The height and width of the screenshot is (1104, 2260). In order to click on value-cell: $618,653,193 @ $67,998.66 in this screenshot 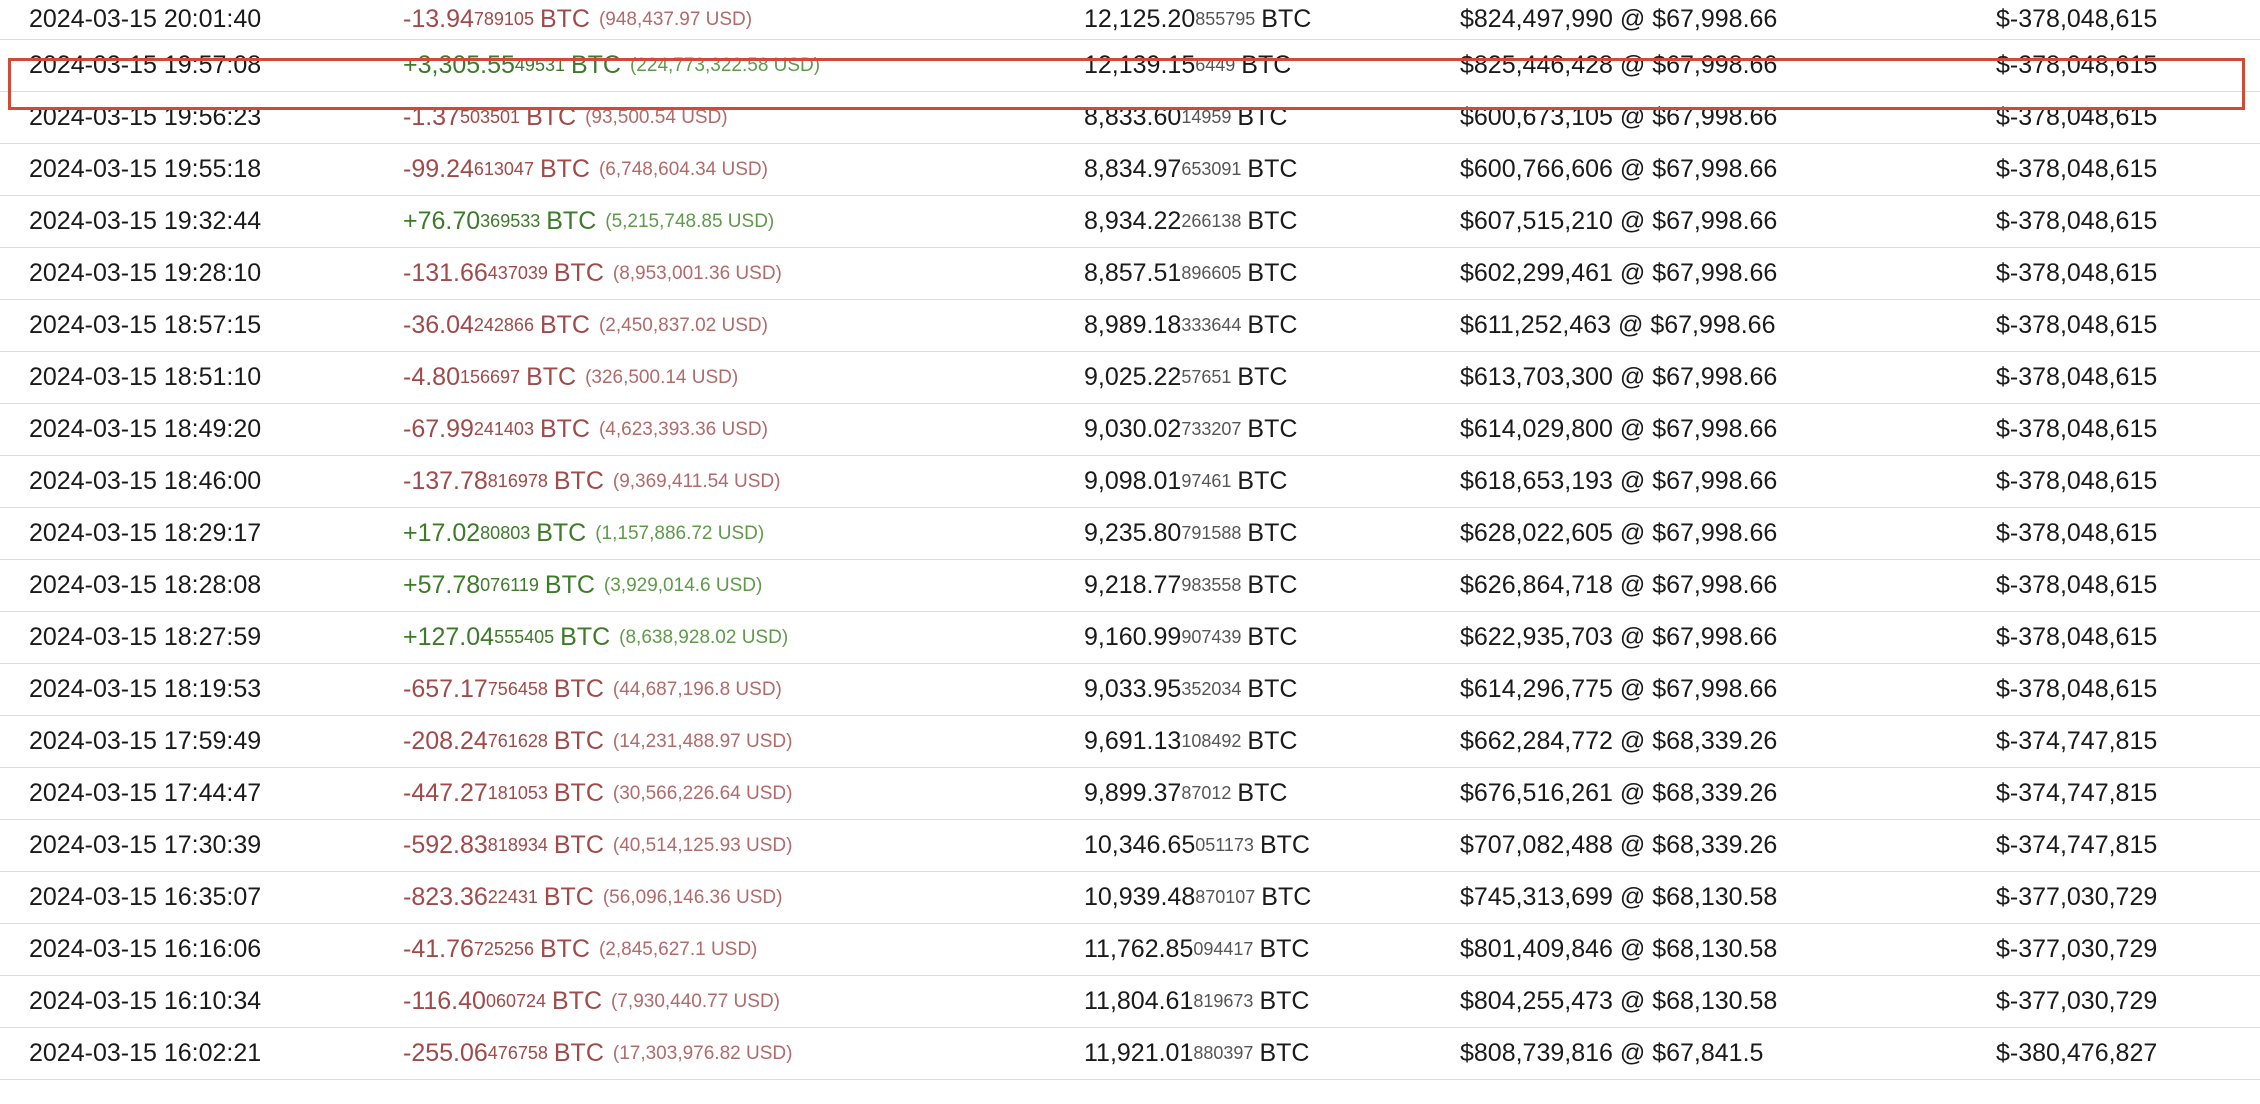, I will do `click(1618, 481)`.